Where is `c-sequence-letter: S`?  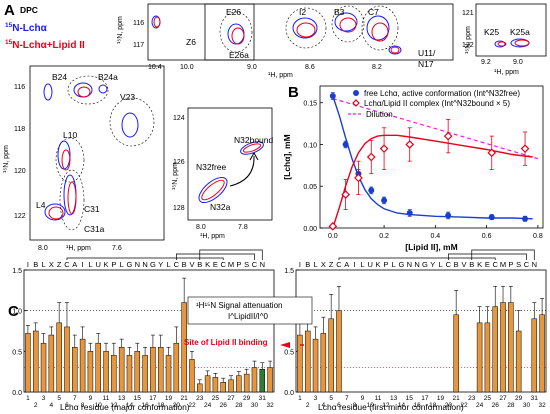 c-sequence-letter: S is located at coordinates (246, 264).